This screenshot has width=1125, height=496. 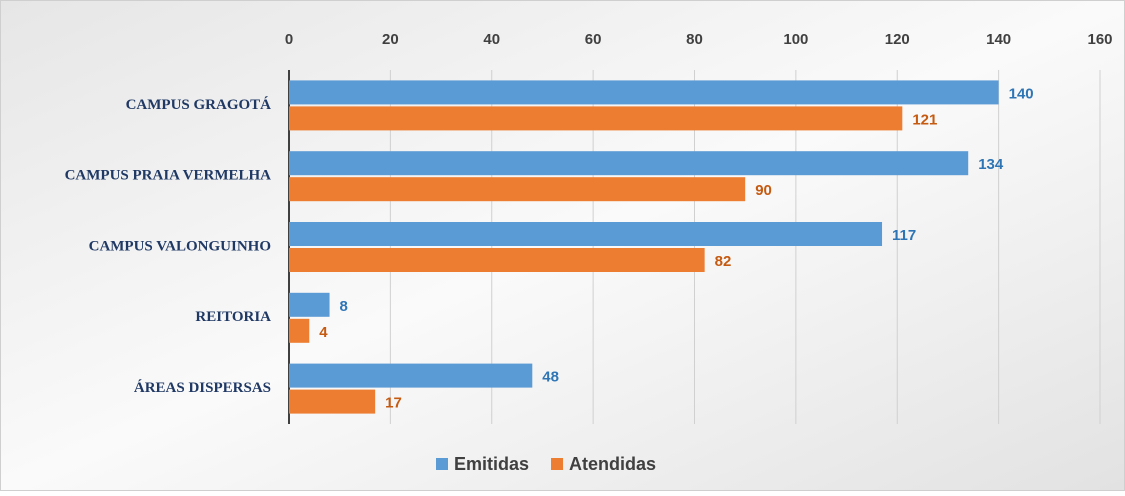 What do you see at coordinates (763, 190) in the screenshot?
I see `value-label: 90` at bounding box center [763, 190].